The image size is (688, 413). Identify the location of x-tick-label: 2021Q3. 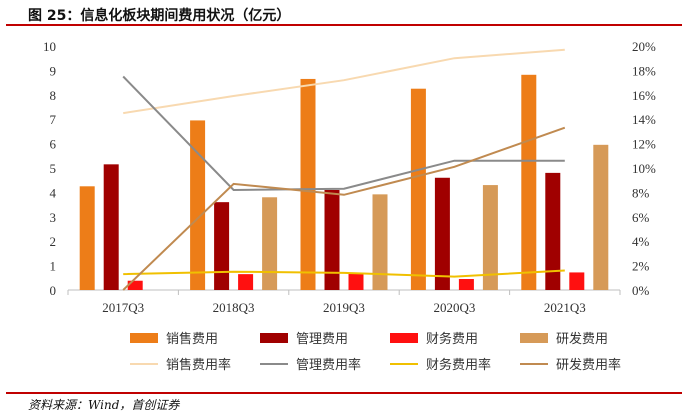
(565, 307).